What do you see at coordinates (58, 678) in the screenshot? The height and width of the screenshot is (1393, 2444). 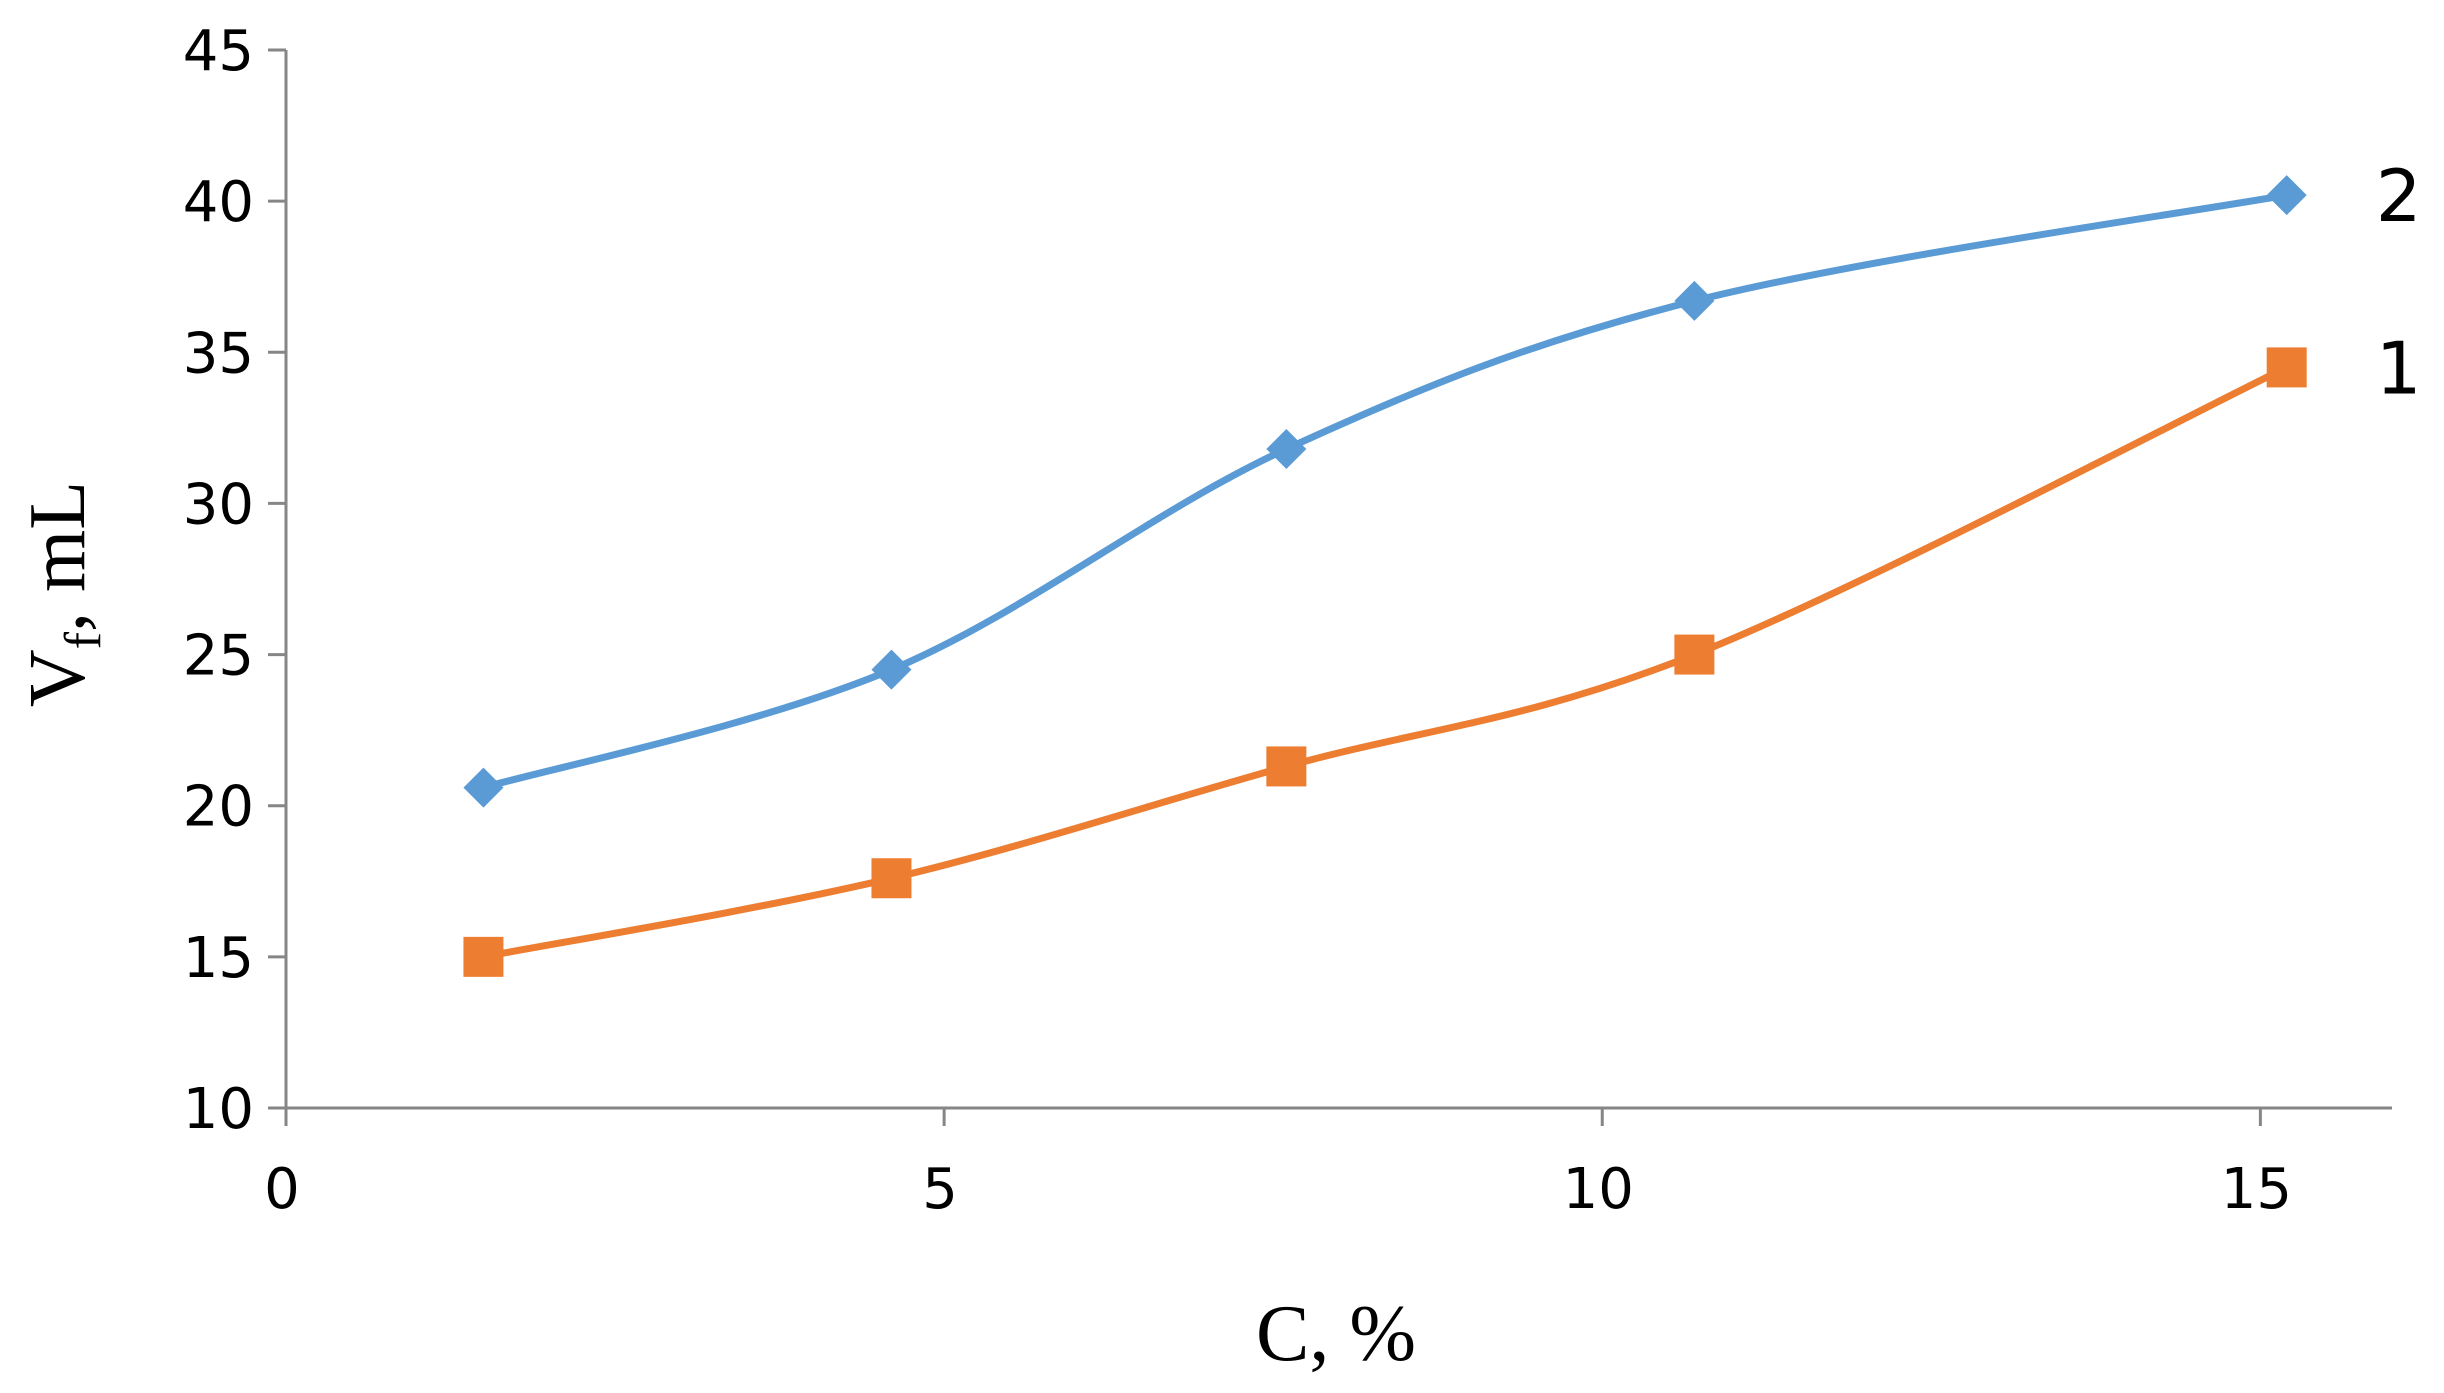 I see `y-axis-title-main: V` at bounding box center [58, 678].